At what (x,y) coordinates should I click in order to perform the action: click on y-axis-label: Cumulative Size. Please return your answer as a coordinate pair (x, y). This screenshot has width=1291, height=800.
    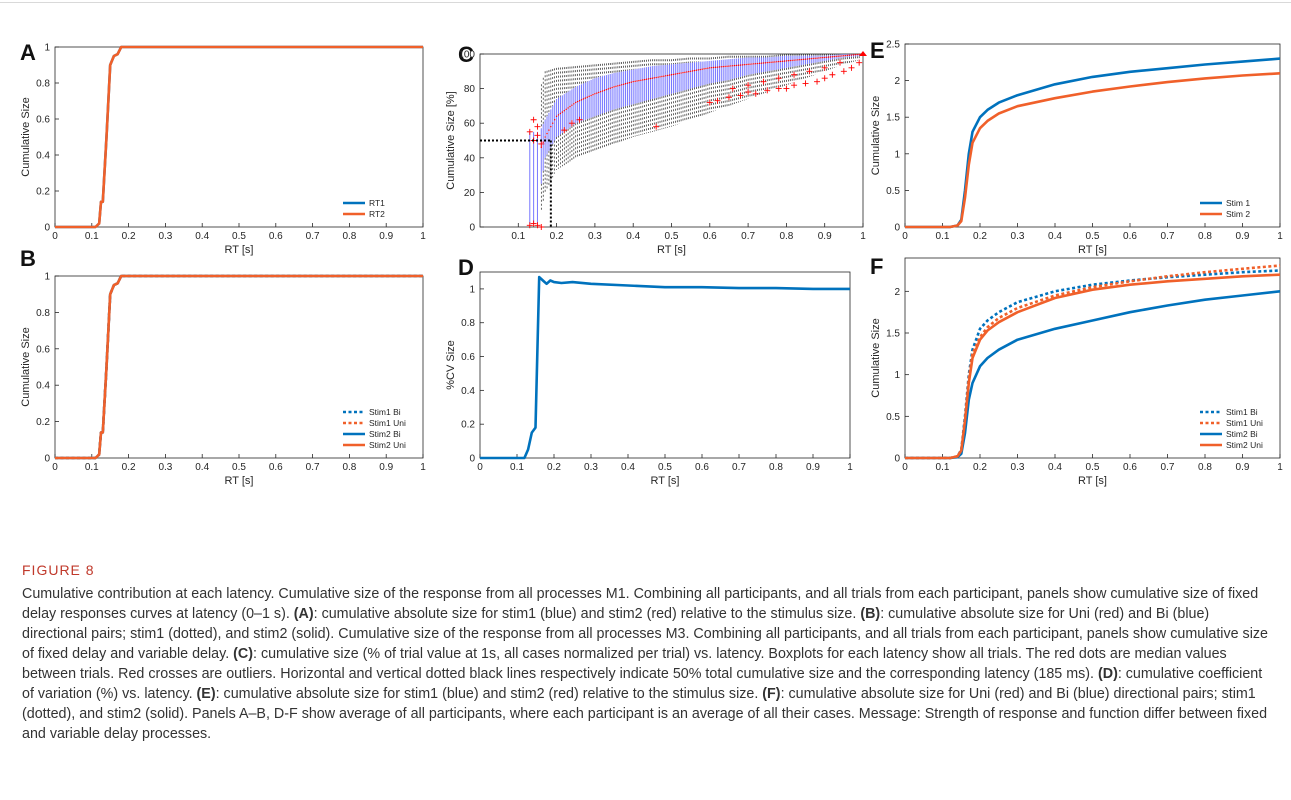
    Looking at the image, I should click on (876, 357).